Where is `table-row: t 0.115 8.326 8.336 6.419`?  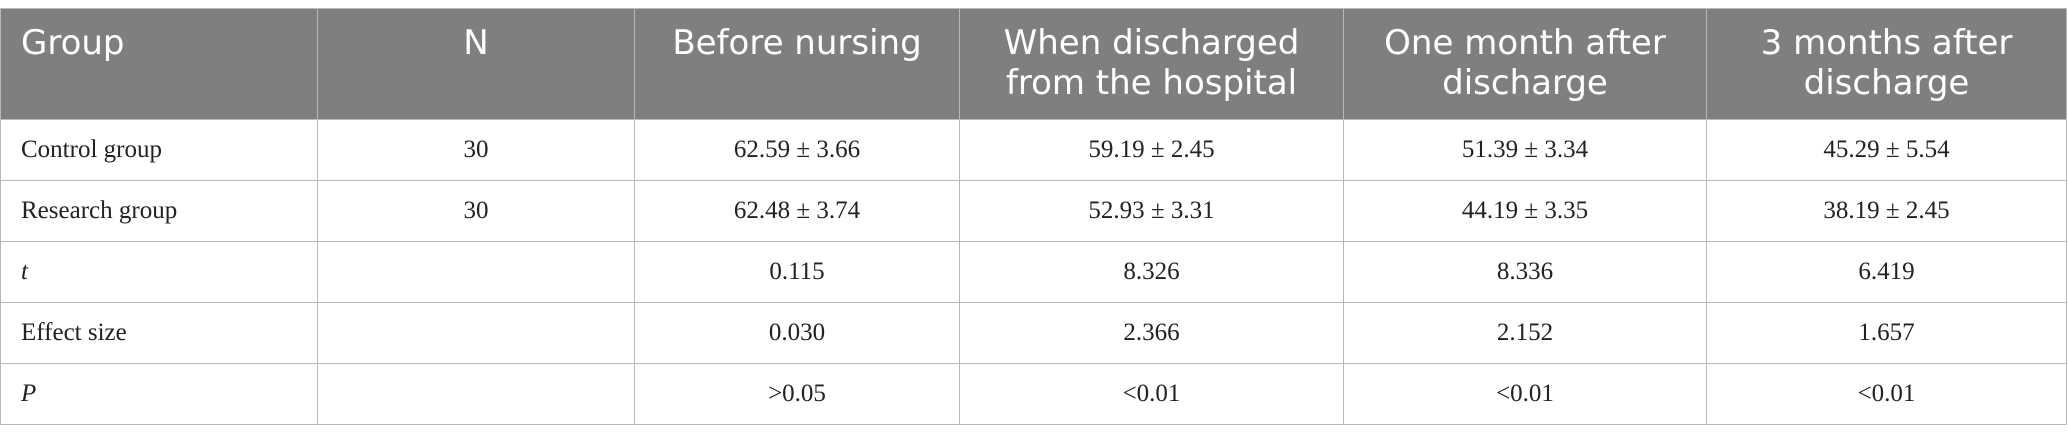 table-row: t 0.115 8.326 8.336 6.419 is located at coordinates (1033, 272).